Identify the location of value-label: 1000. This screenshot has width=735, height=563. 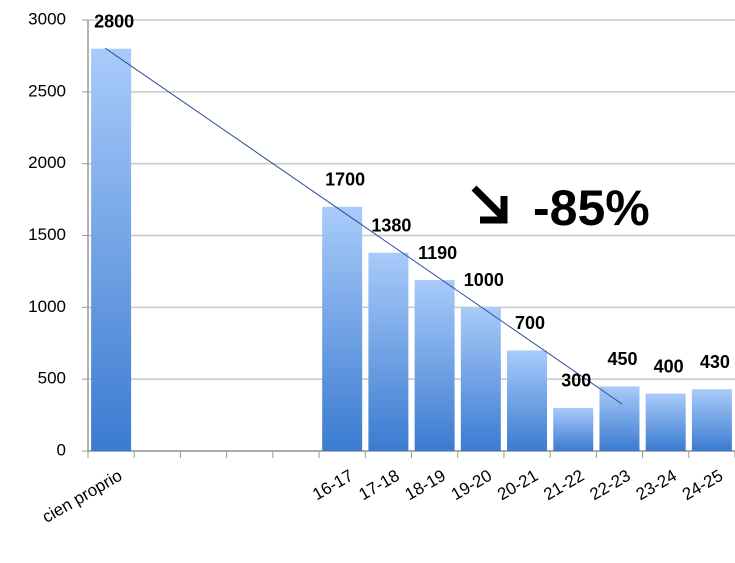
(484, 280).